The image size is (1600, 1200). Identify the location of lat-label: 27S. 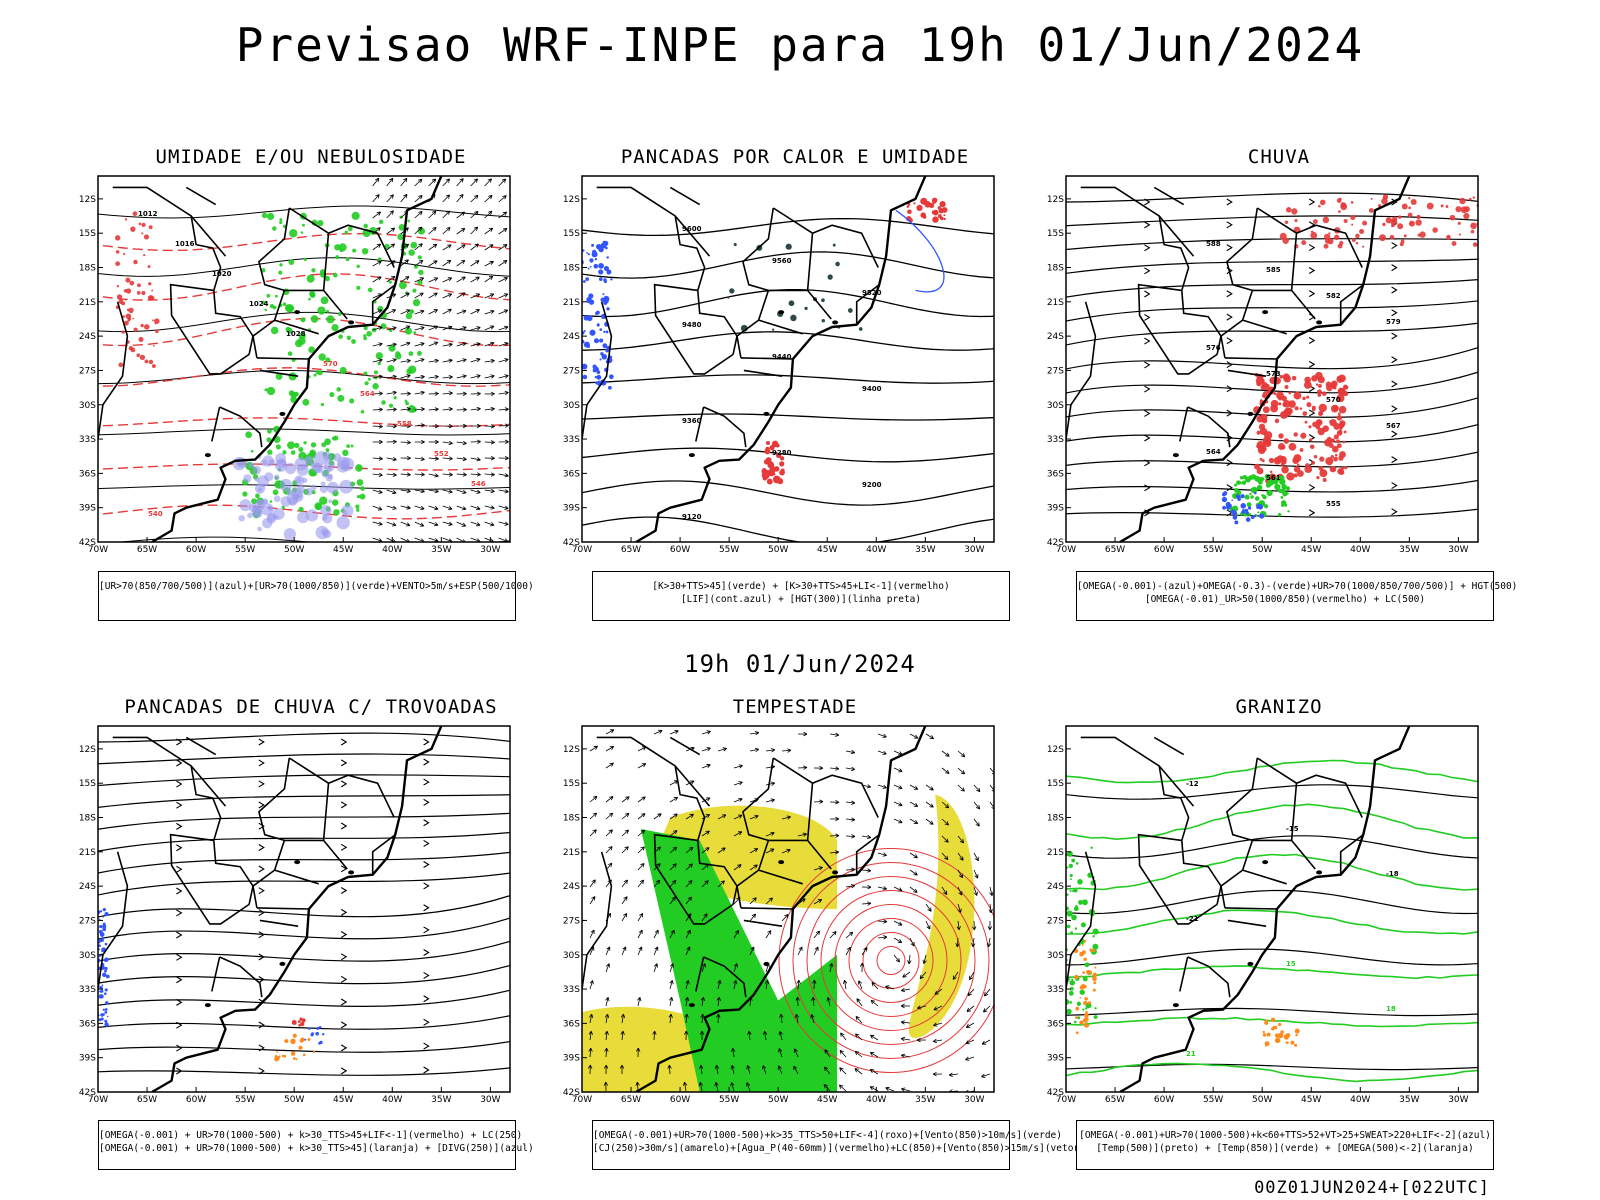
(1055, 921).